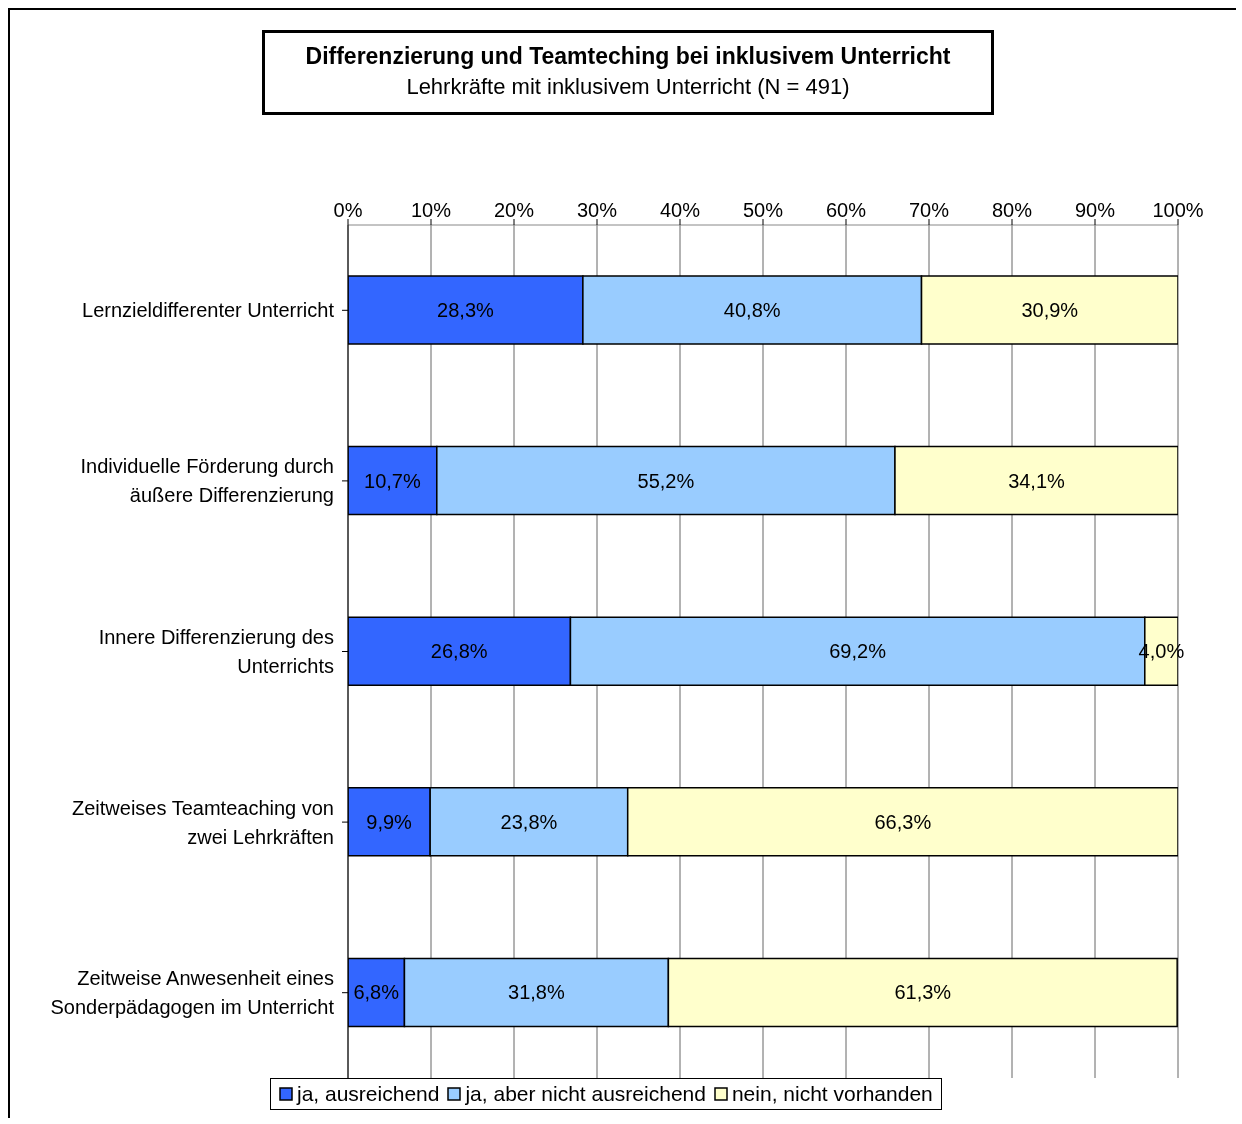 This screenshot has width=1242, height=1124. Describe the element at coordinates (929, 210) in the screenshot. I see `x-tick-label: 70%` at that location.